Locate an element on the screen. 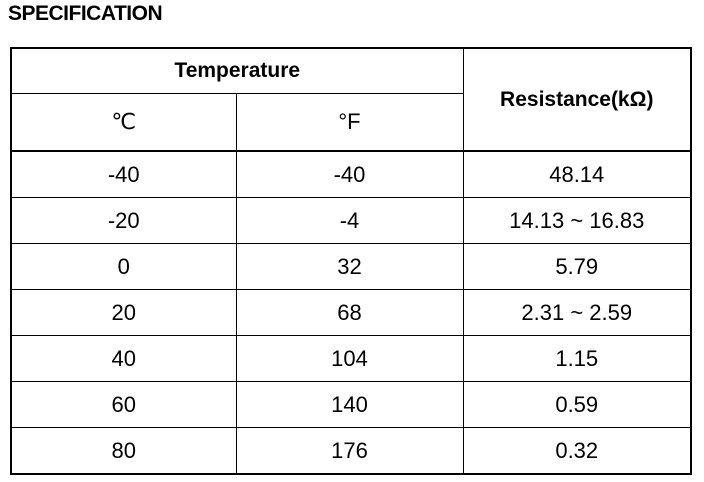 The width and height of the screenshot is (704, 482). table-cell: 140 is located at coordinates (349, 404).